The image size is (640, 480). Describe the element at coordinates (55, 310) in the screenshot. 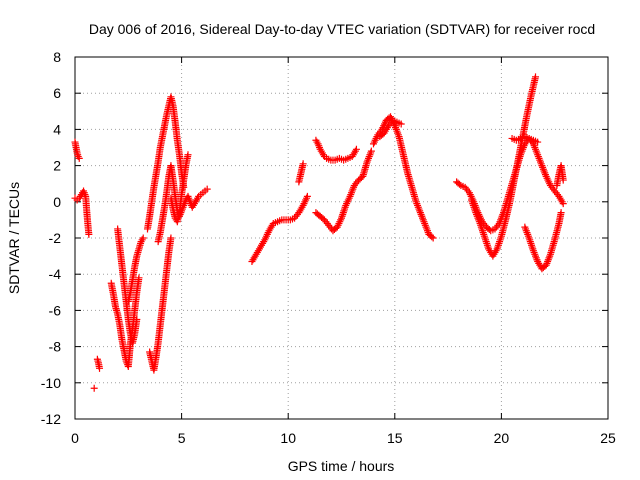

I see `y-tick-label: -6` at that location.